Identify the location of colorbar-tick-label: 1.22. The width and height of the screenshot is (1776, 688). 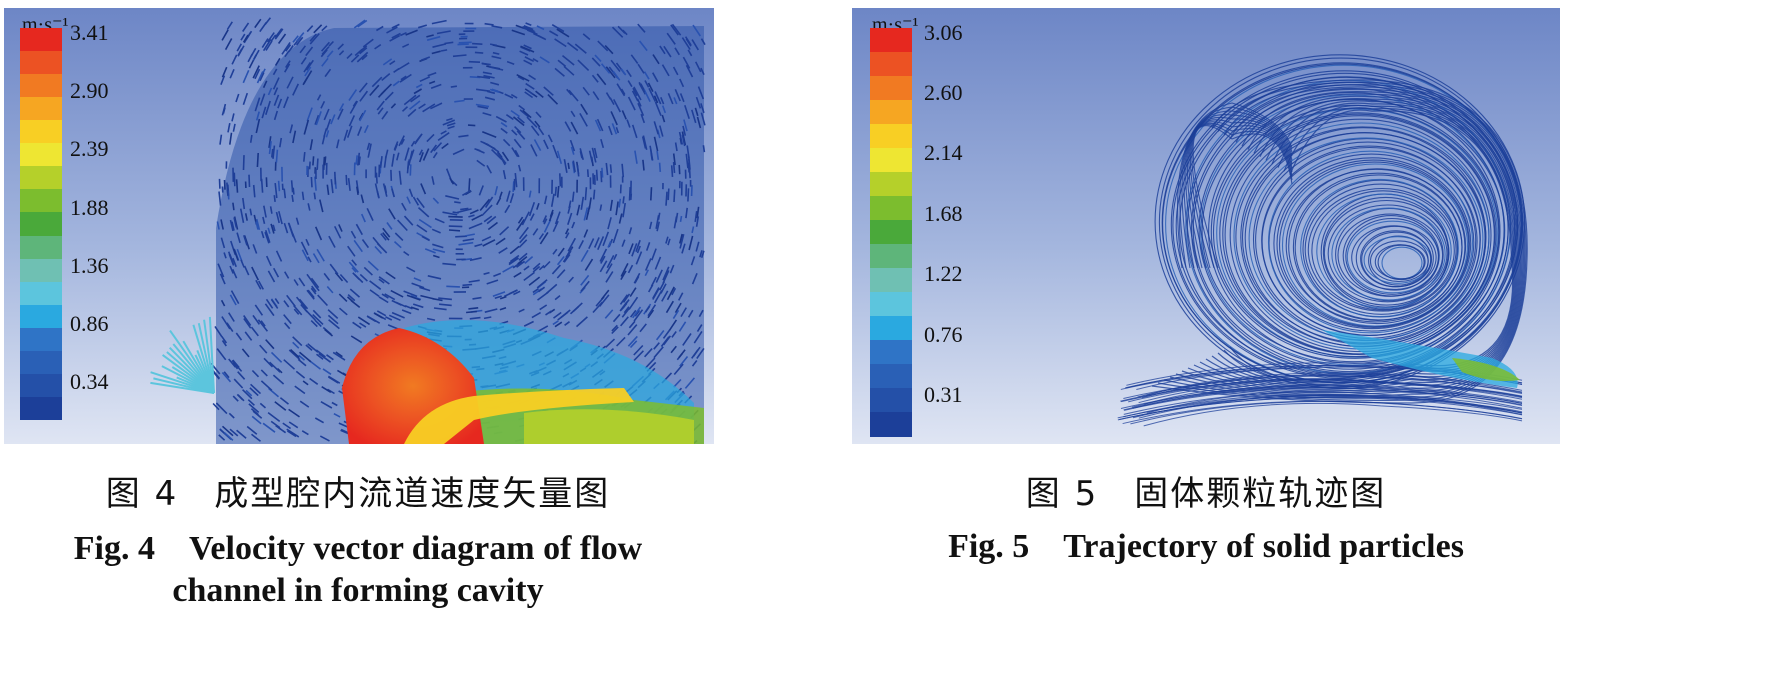
(943, 273).